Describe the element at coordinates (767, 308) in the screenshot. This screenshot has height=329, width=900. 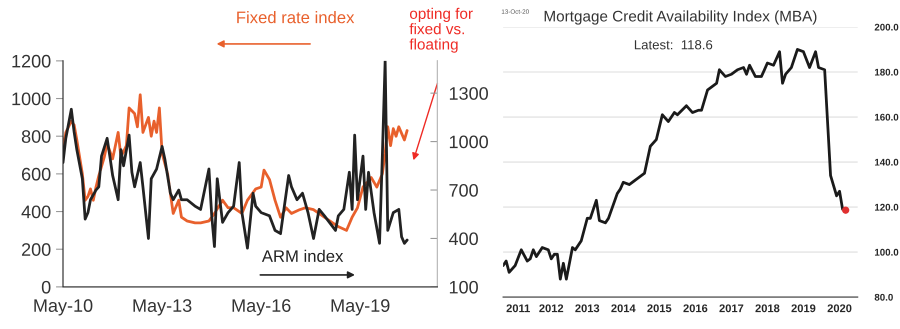
I see `x-tick-label: 2018` at that location.